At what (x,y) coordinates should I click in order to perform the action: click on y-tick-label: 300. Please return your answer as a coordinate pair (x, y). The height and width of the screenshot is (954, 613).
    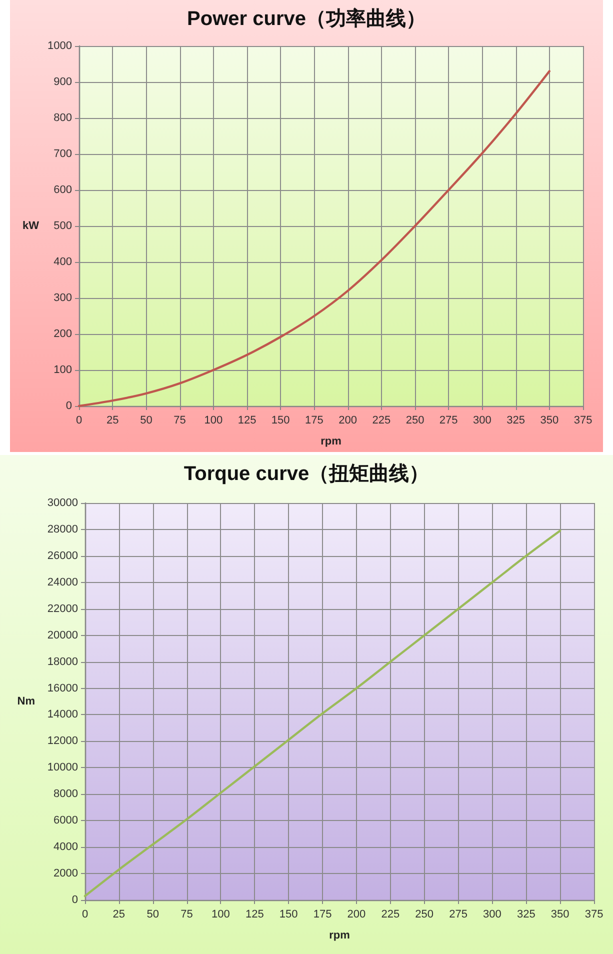
    Looking at the image, I should click on (63, 298).